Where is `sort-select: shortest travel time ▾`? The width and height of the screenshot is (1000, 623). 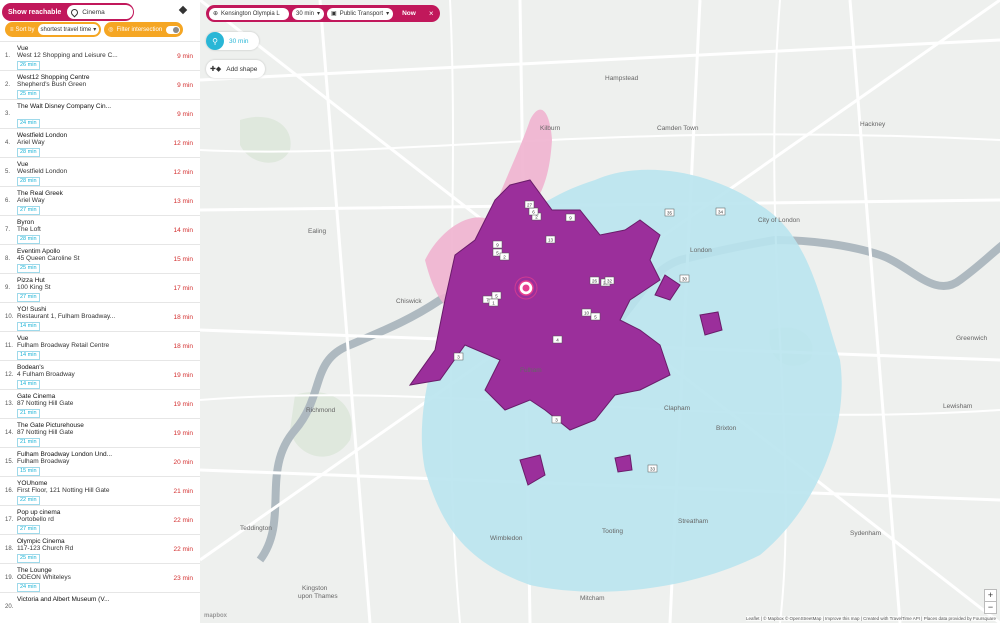
sort-select: shortest travel time ▾ is located at coordinates (68, 29).